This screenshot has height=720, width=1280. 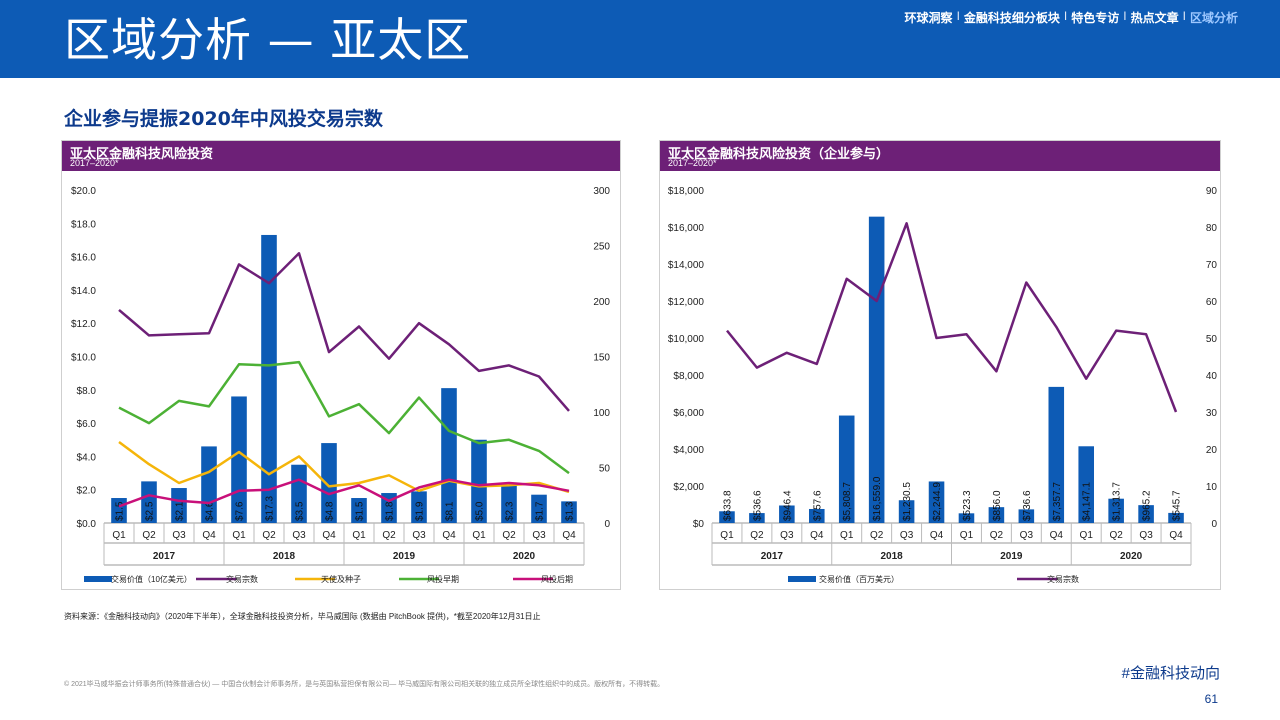 What do you see at coordinates (83, 191) in the screenshot?
I see `left-axis-tick-label: $20.0` at bounding box center [83, 191].